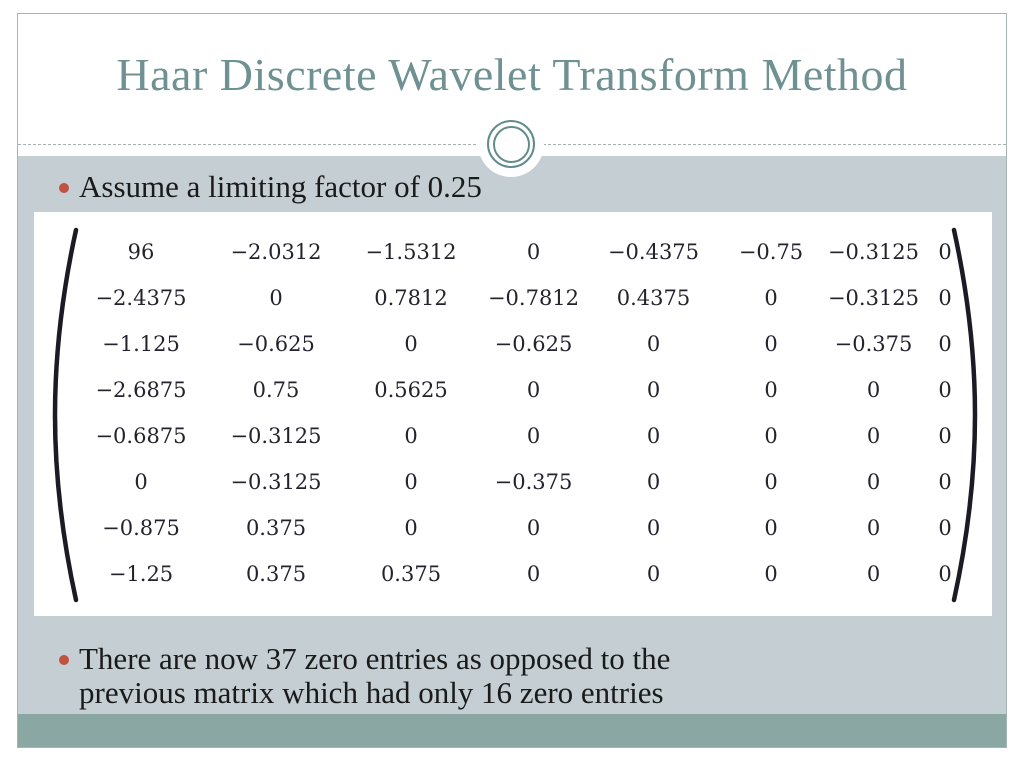 Image resolution: width=1024 pixels, height=768 pixels. What do you see at coordinates (141, 528) in the screenshot?
I see `matrix-cell: −0.875` at bounding box center [141, 528].